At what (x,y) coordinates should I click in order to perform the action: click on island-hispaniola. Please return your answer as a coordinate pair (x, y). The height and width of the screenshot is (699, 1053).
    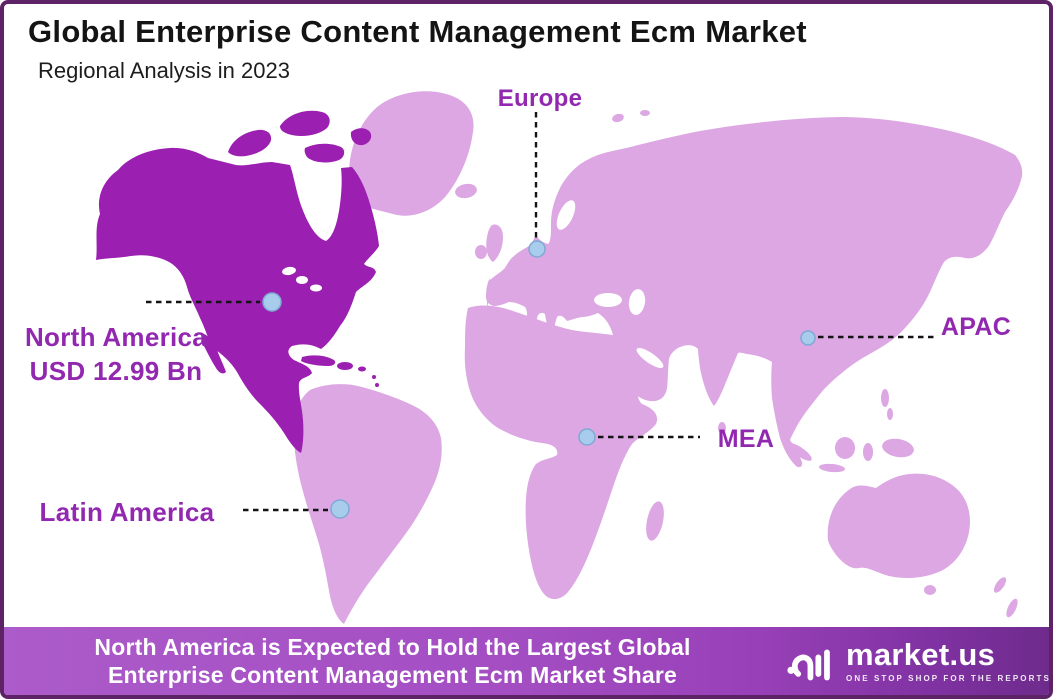
    Looking at the image, I should click on (345, 366).